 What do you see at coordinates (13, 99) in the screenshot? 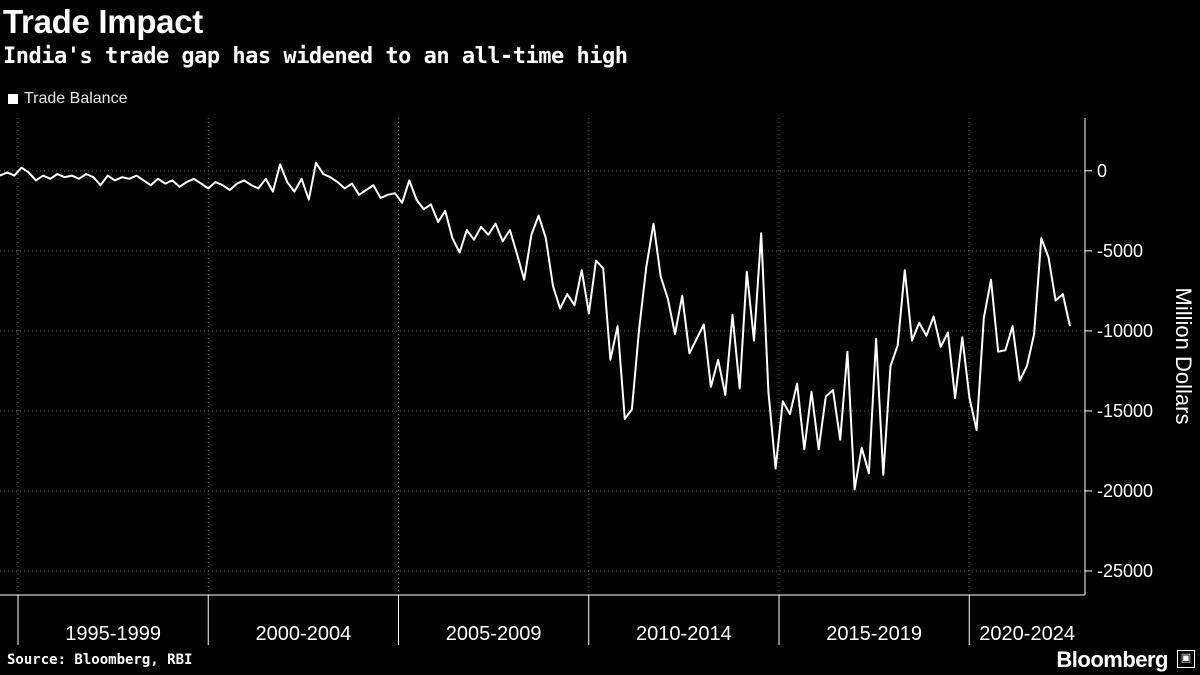
I see `legend-swatch` at bounding box center [13, 99].